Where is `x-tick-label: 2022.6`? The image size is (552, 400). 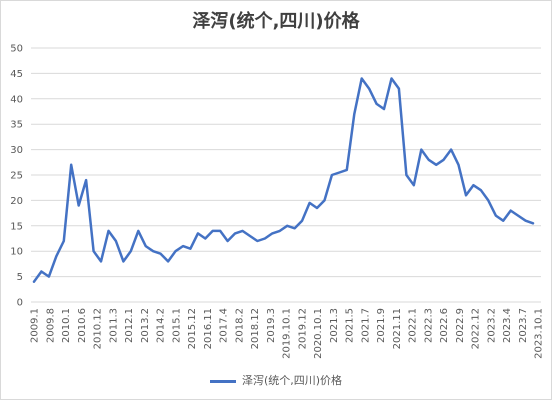 x-tick-label: 2022.6 is located at coordinates (444, 325).